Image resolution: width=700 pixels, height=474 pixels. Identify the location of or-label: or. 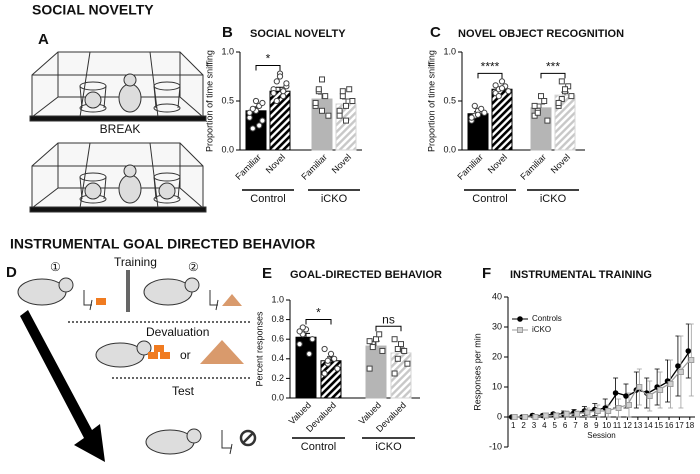
(185, 355).